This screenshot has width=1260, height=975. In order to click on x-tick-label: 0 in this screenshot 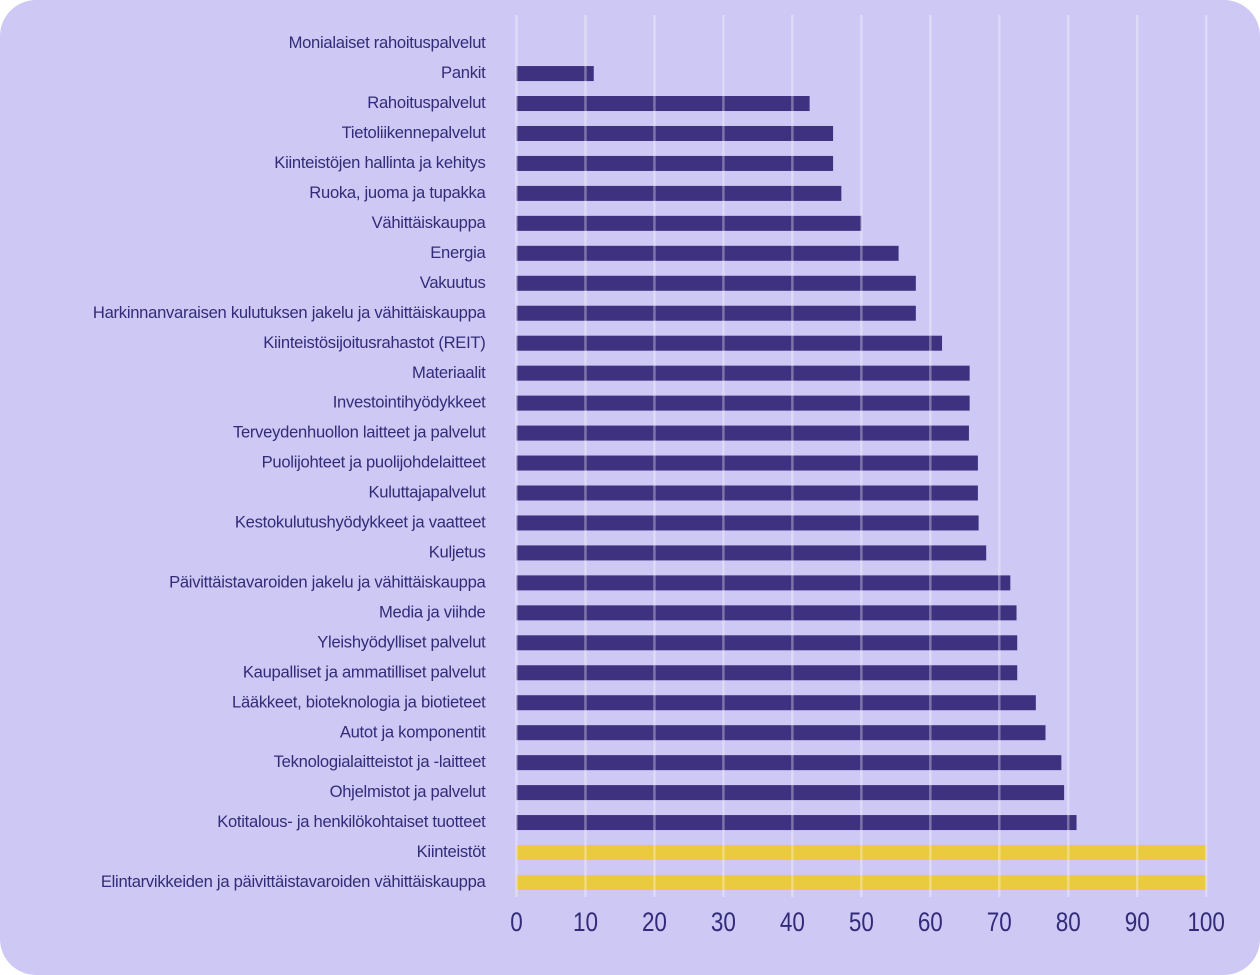, I will do `click(516, 922)`.